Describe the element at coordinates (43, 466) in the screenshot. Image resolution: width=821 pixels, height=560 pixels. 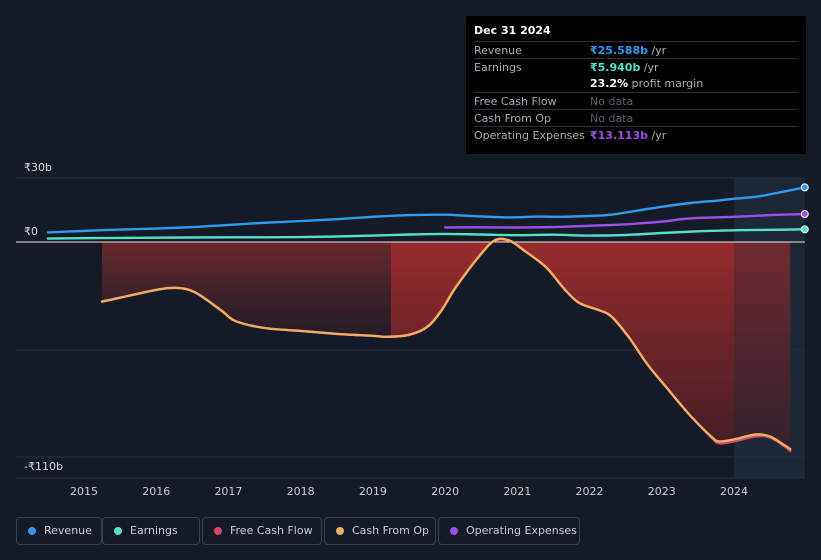
I see `y-axis-label-bottom: -₹110b` at that location.